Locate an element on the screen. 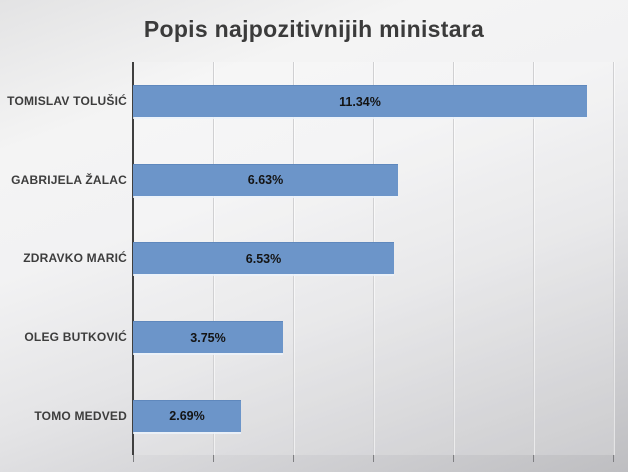 Image resolution: width=628 pixels, height=472 pixels. bar-value-label: 3.75% is located at coordinates (208, 337).